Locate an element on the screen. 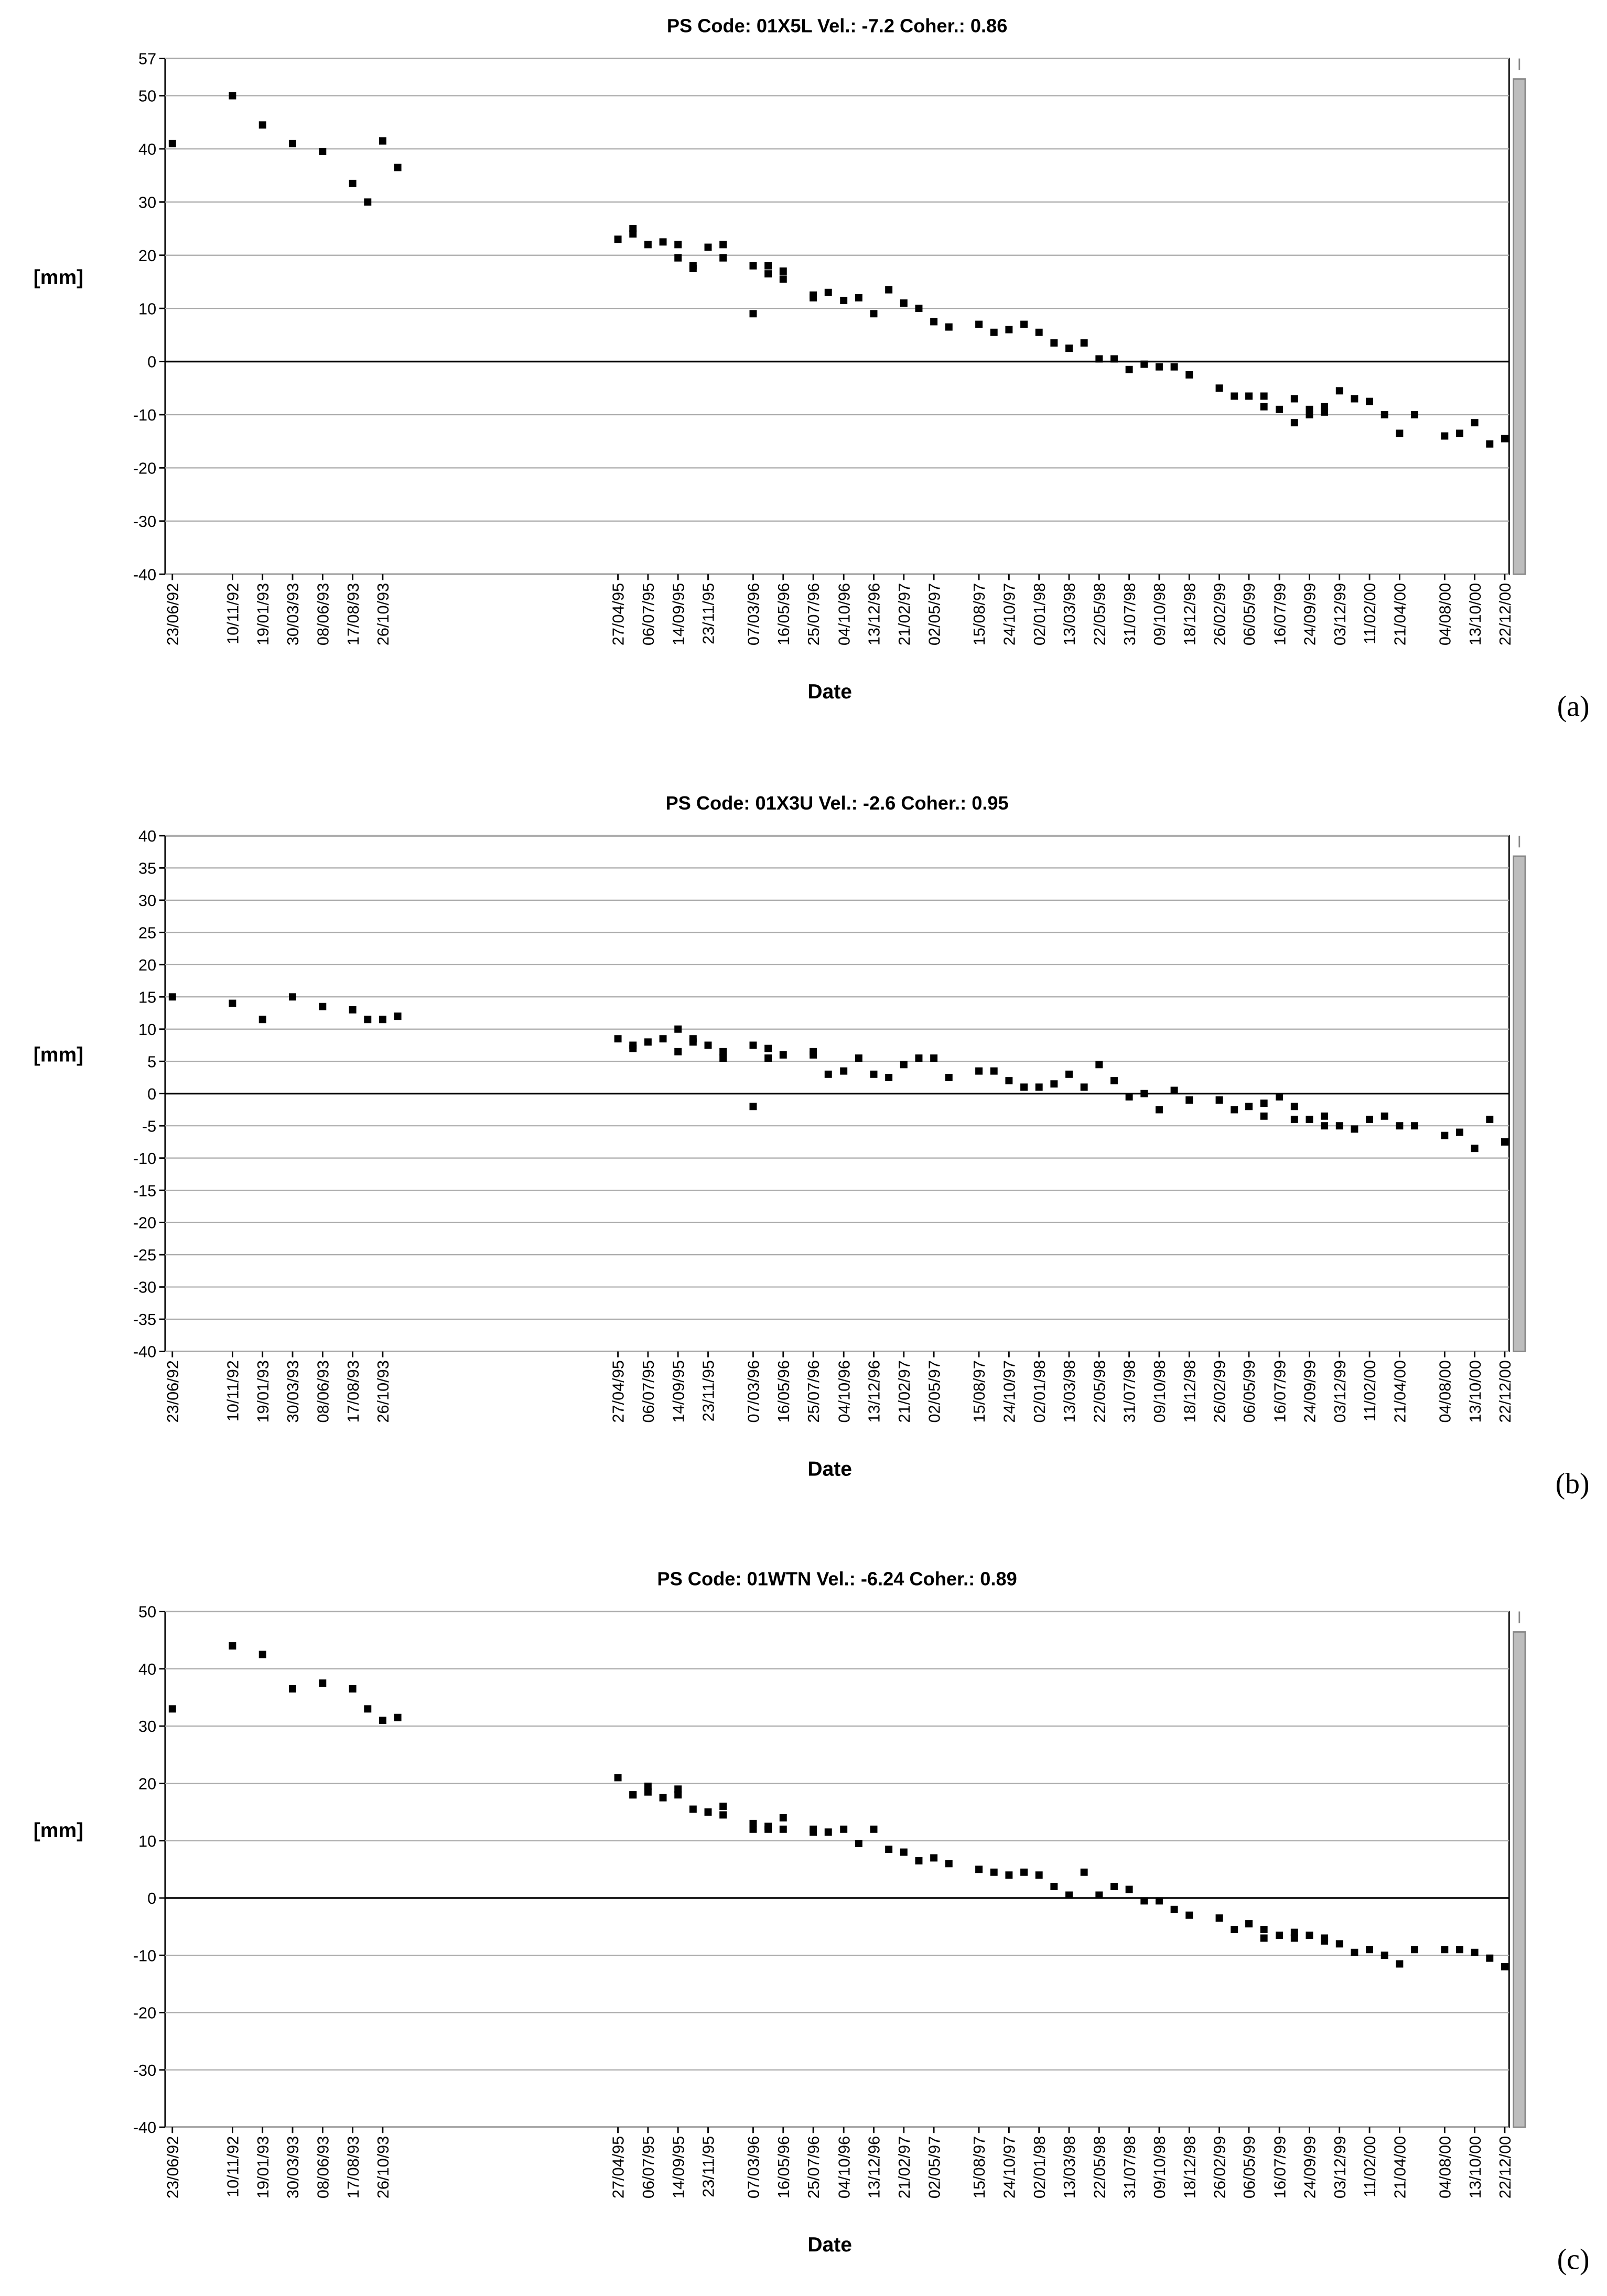 Image resolution: width=1607 pixels, height=2296 pixels. x-tick-label: 27/04/95 is located at coordinates (619, 1391).